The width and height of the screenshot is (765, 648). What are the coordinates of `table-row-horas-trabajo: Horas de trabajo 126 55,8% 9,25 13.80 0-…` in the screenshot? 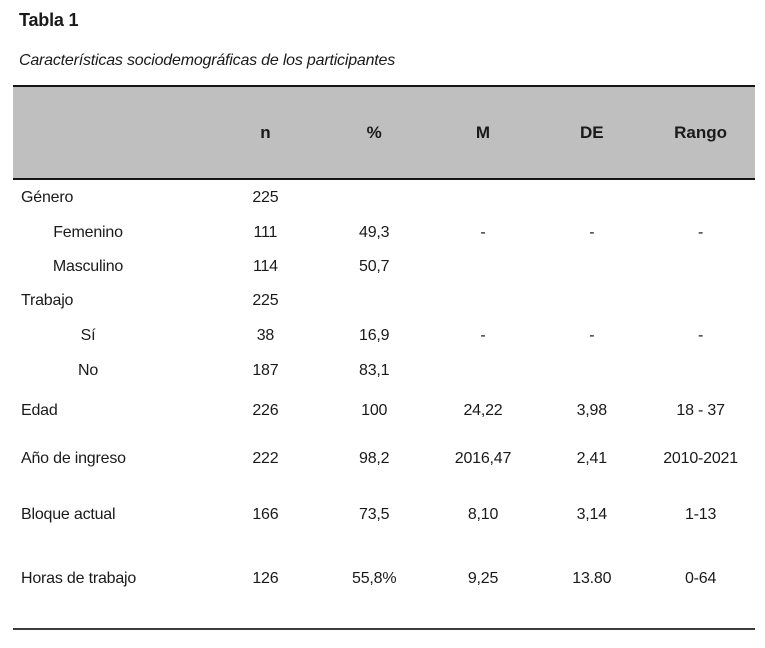 It's located at (384, 578).